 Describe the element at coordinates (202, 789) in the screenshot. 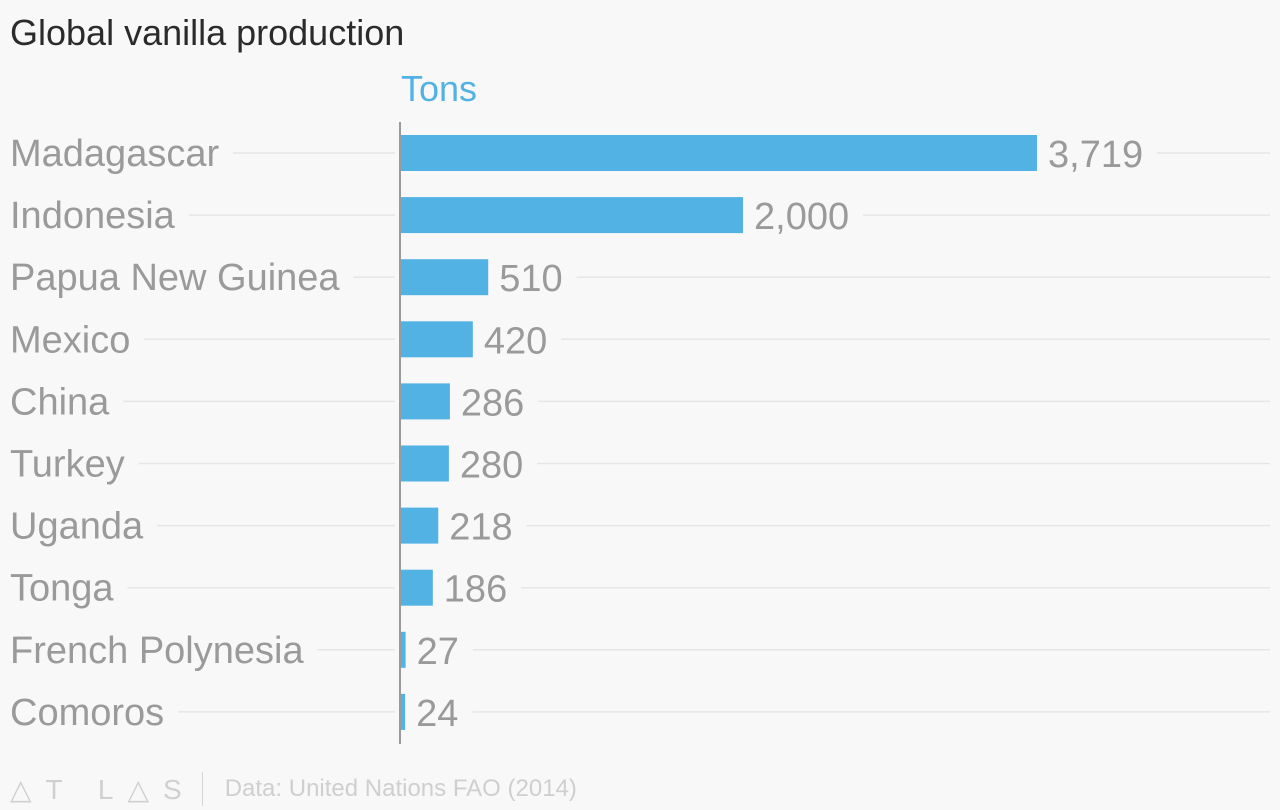

I see `footer-divider` at that location.